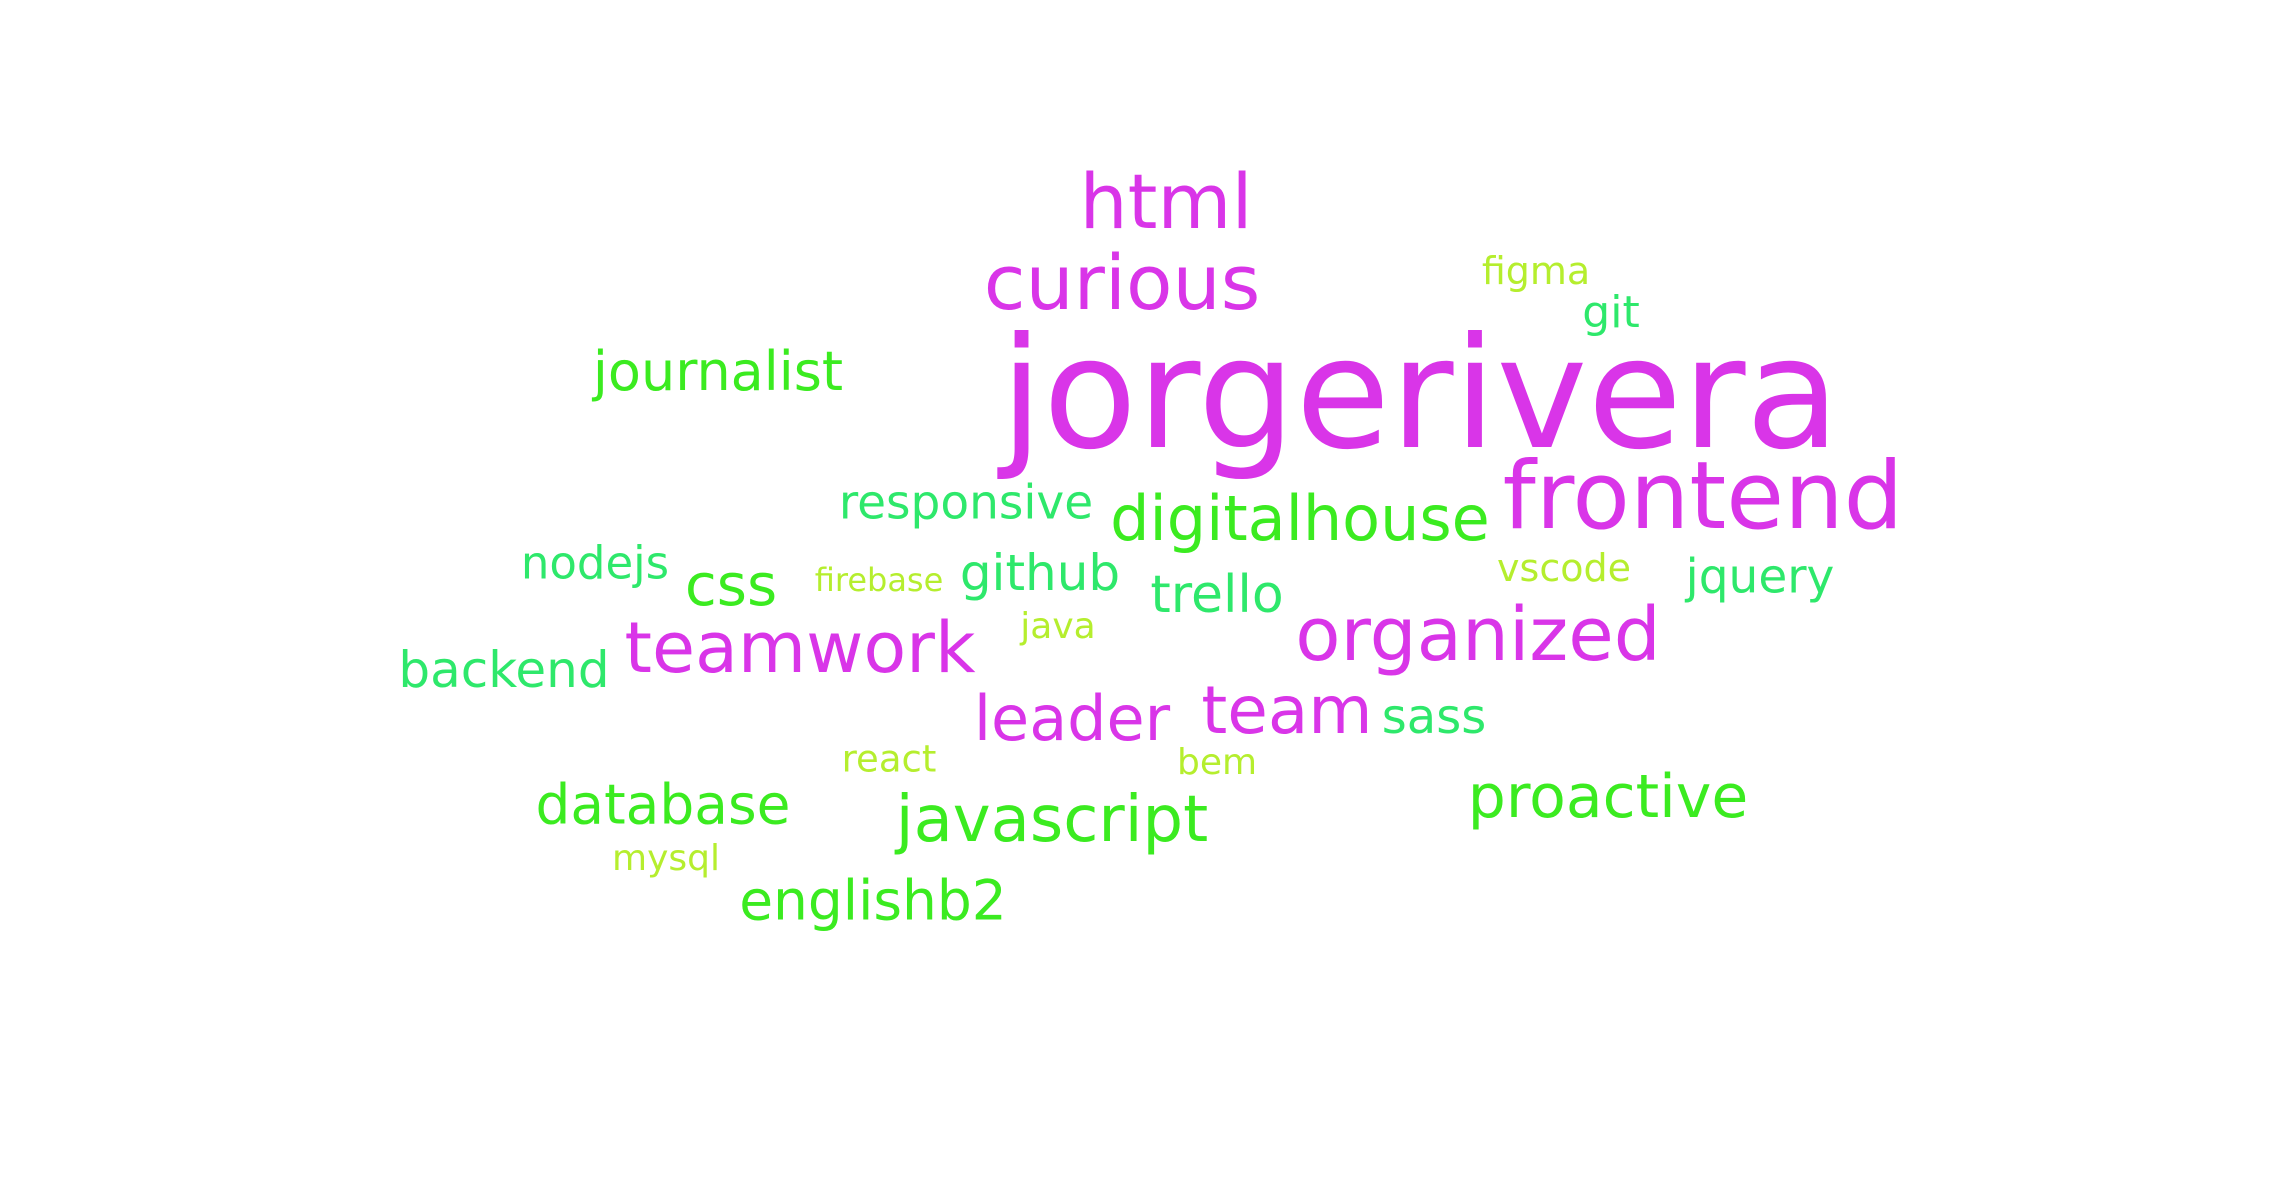  Describe the element at coordinates (1420, 394) in the screenshot. I see `word-jorgerivera: jorgerivera` at that location.